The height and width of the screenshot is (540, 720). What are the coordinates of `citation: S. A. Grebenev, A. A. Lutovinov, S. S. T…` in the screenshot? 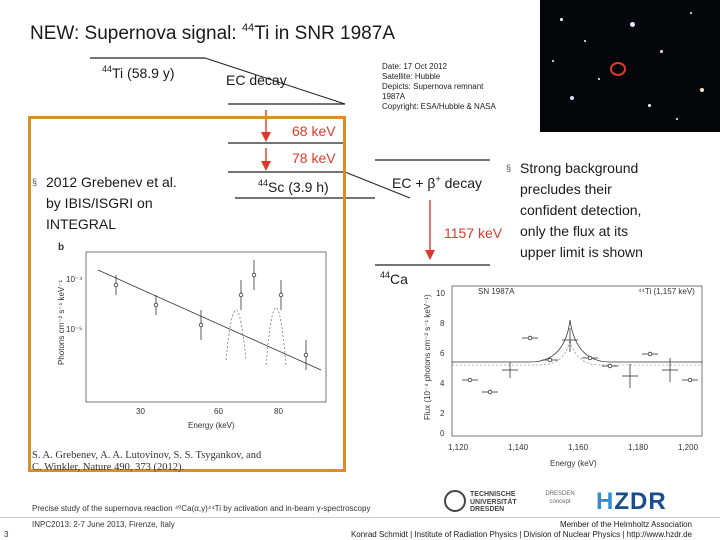 It's located at (147, 461).